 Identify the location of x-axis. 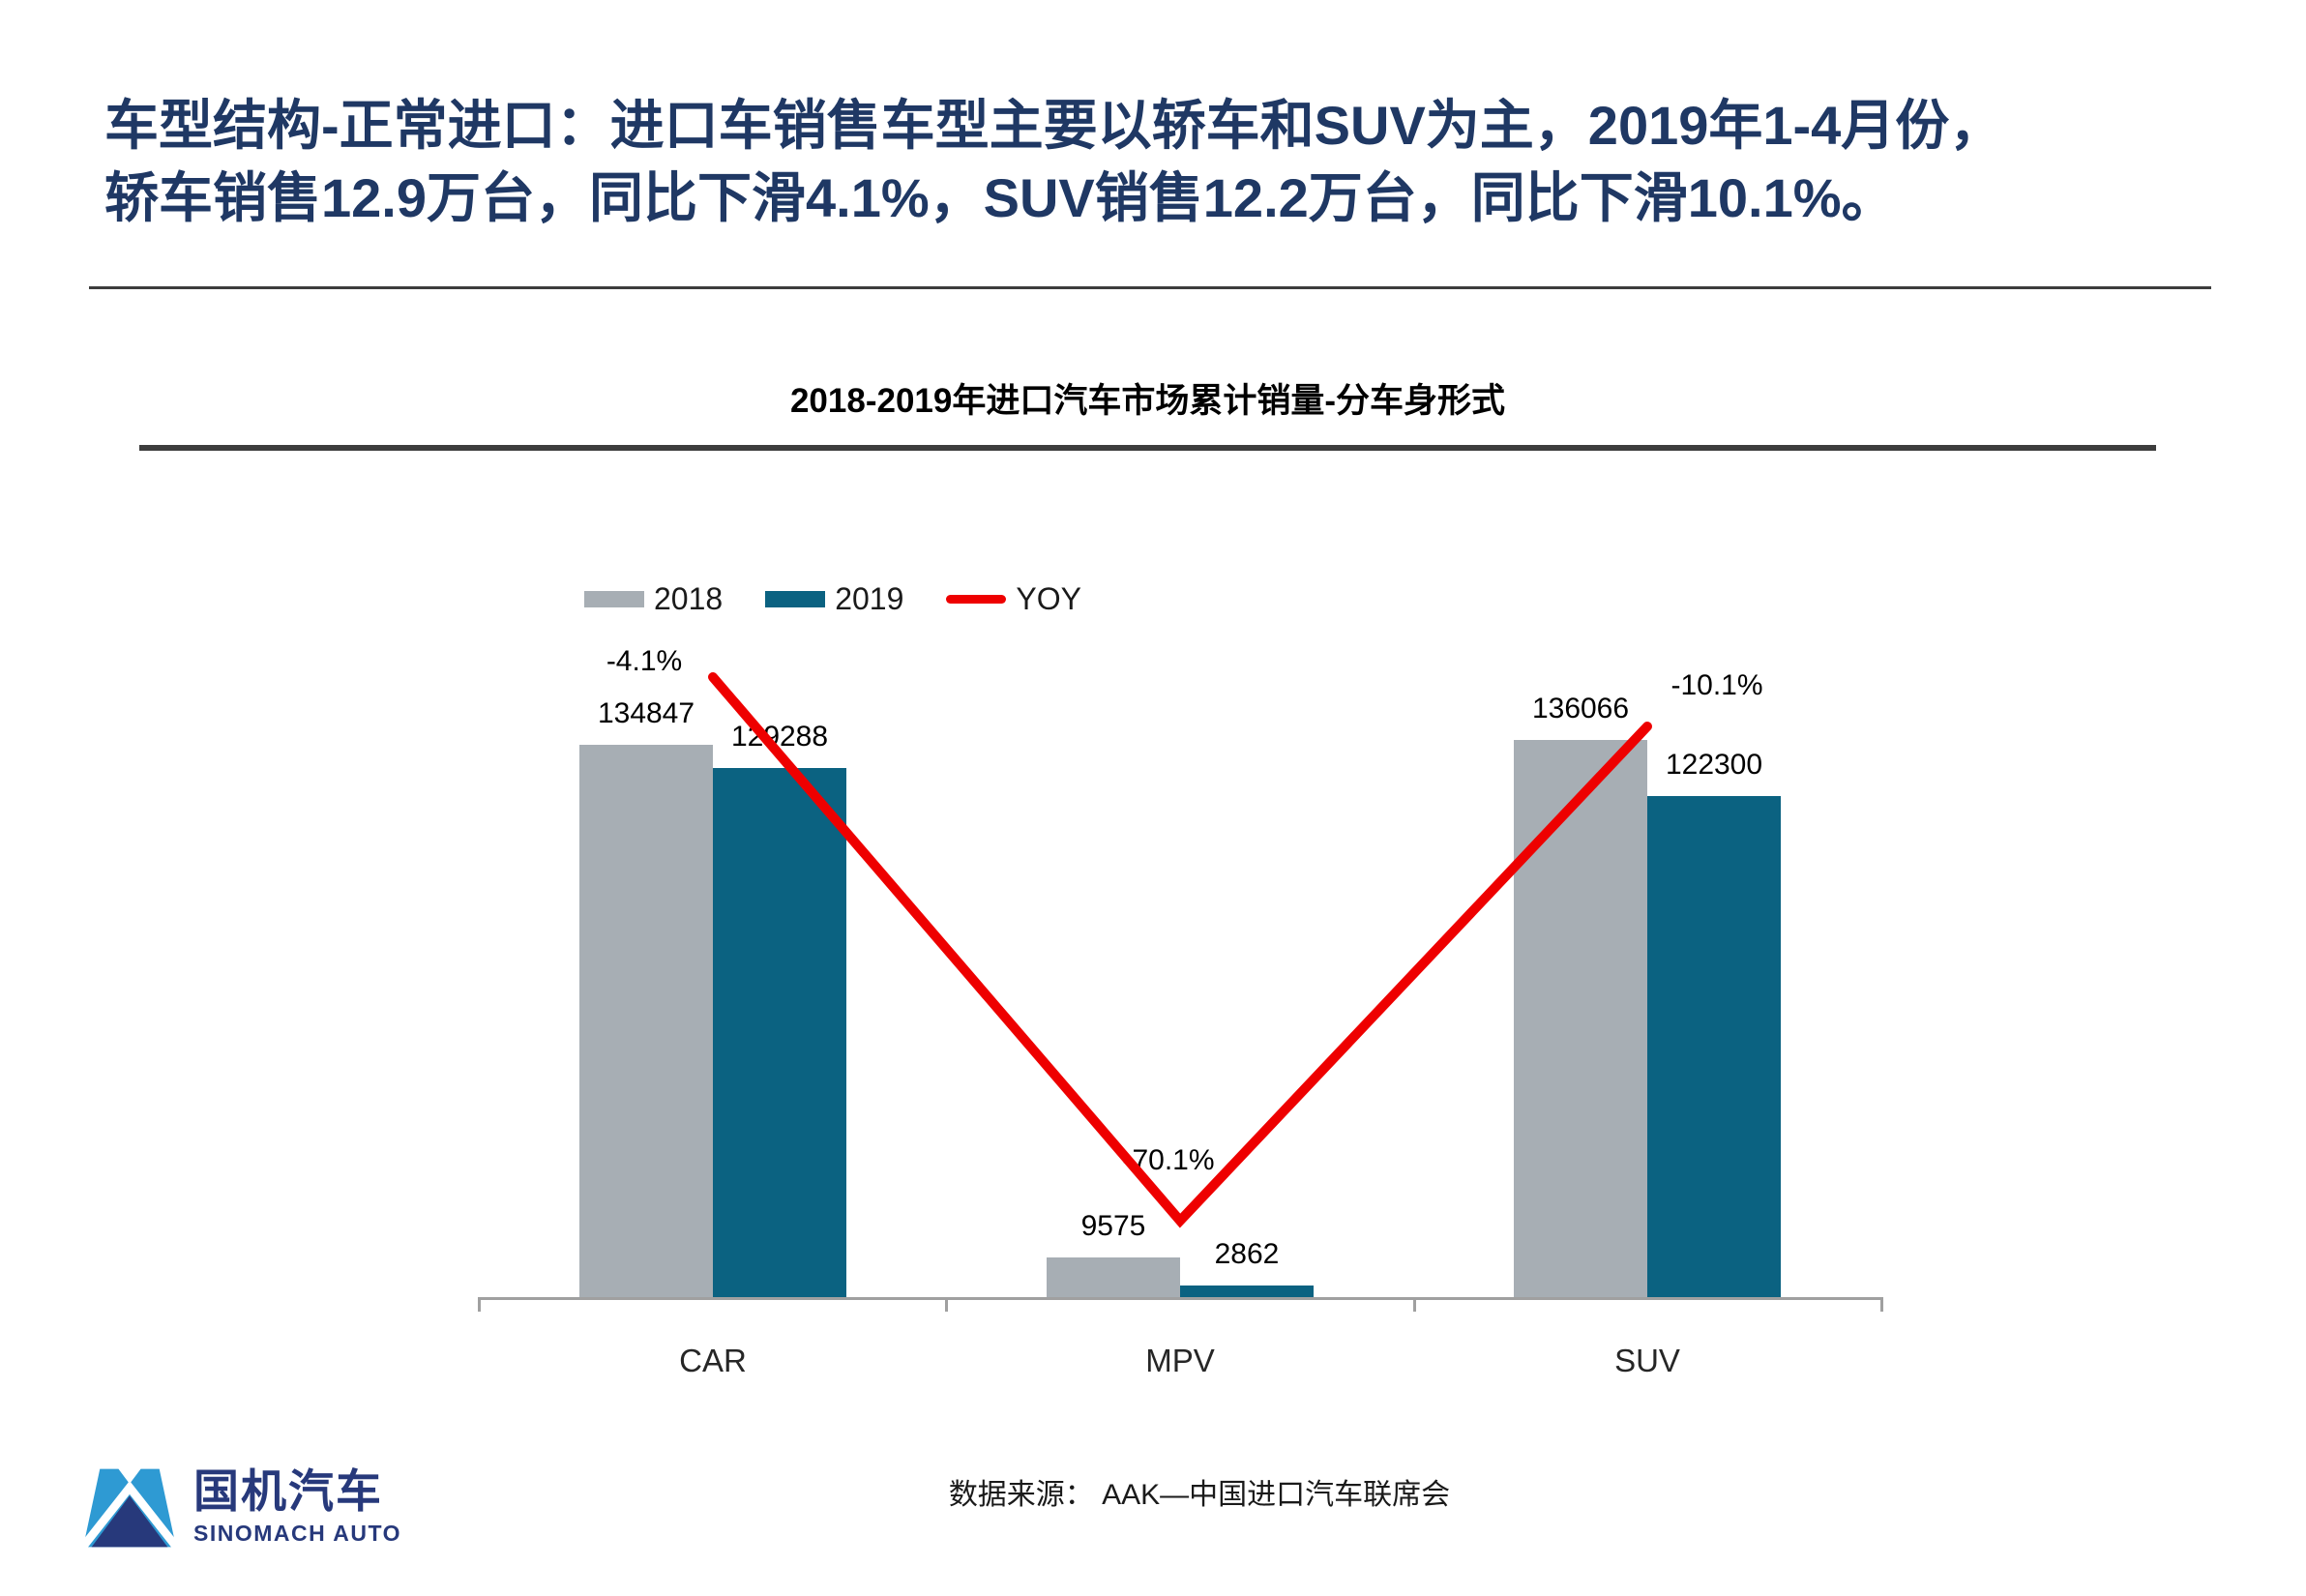
(1180, 1298).